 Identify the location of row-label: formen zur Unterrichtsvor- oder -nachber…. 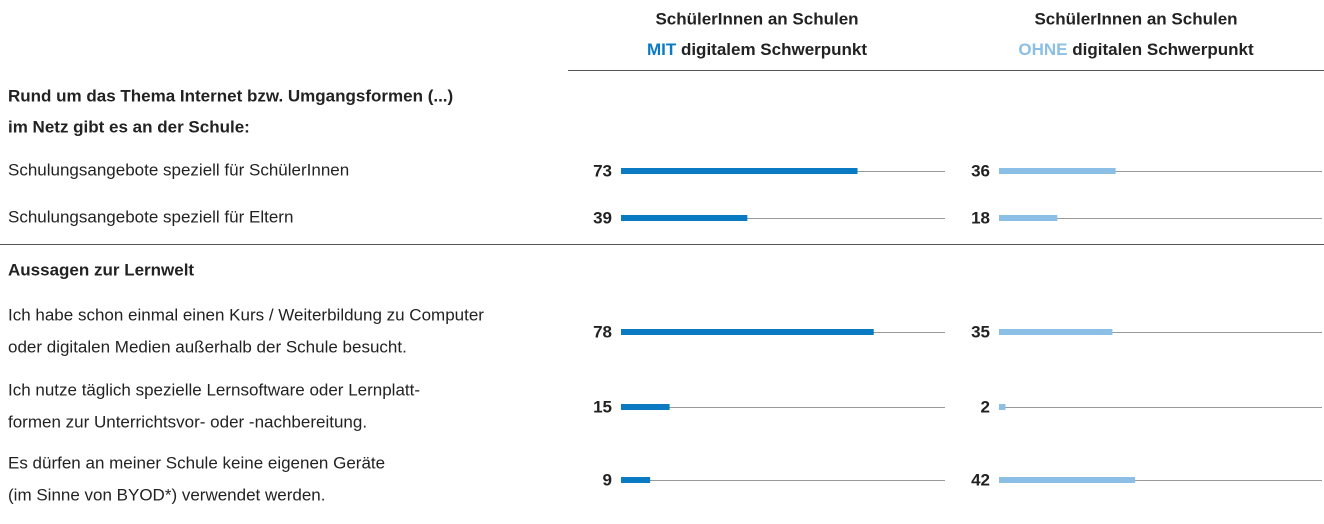
(187, 421).